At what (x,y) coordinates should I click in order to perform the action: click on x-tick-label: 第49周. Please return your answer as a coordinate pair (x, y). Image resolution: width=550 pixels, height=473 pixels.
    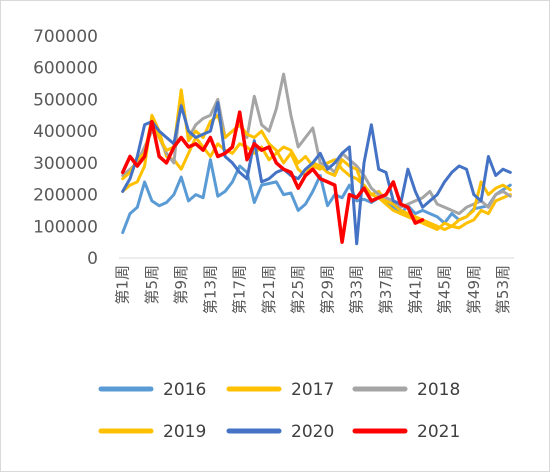
    Looking at the image, I should click on (474, 289).